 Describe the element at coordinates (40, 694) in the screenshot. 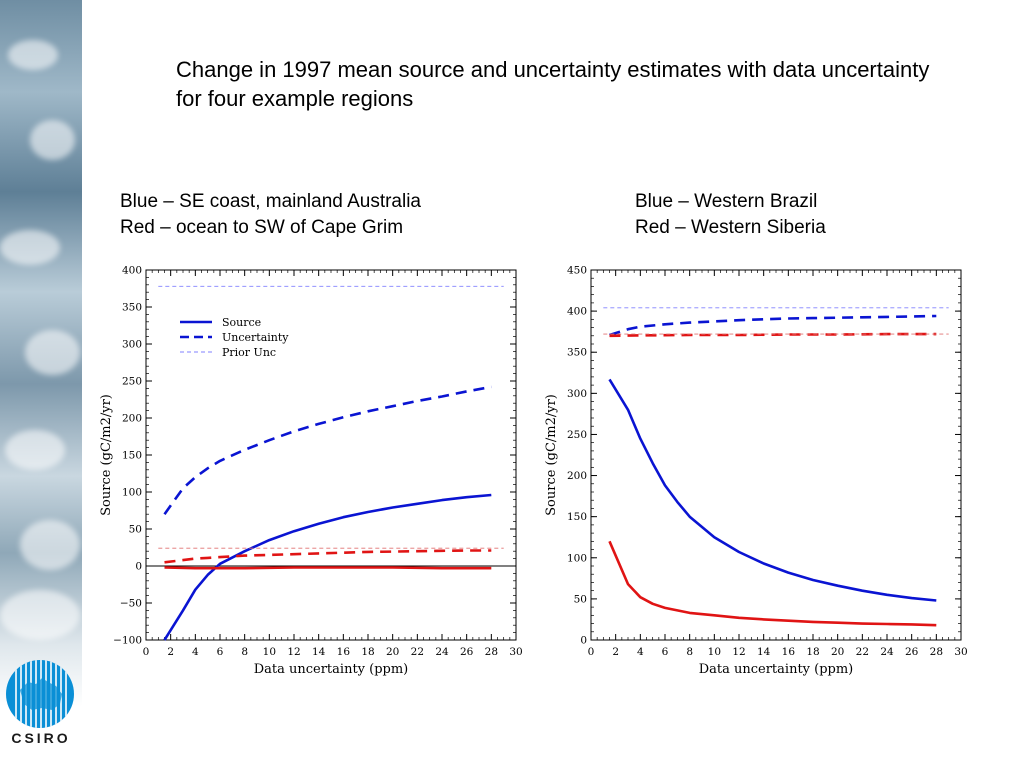

I see `csiro-logo-icon` at that location.